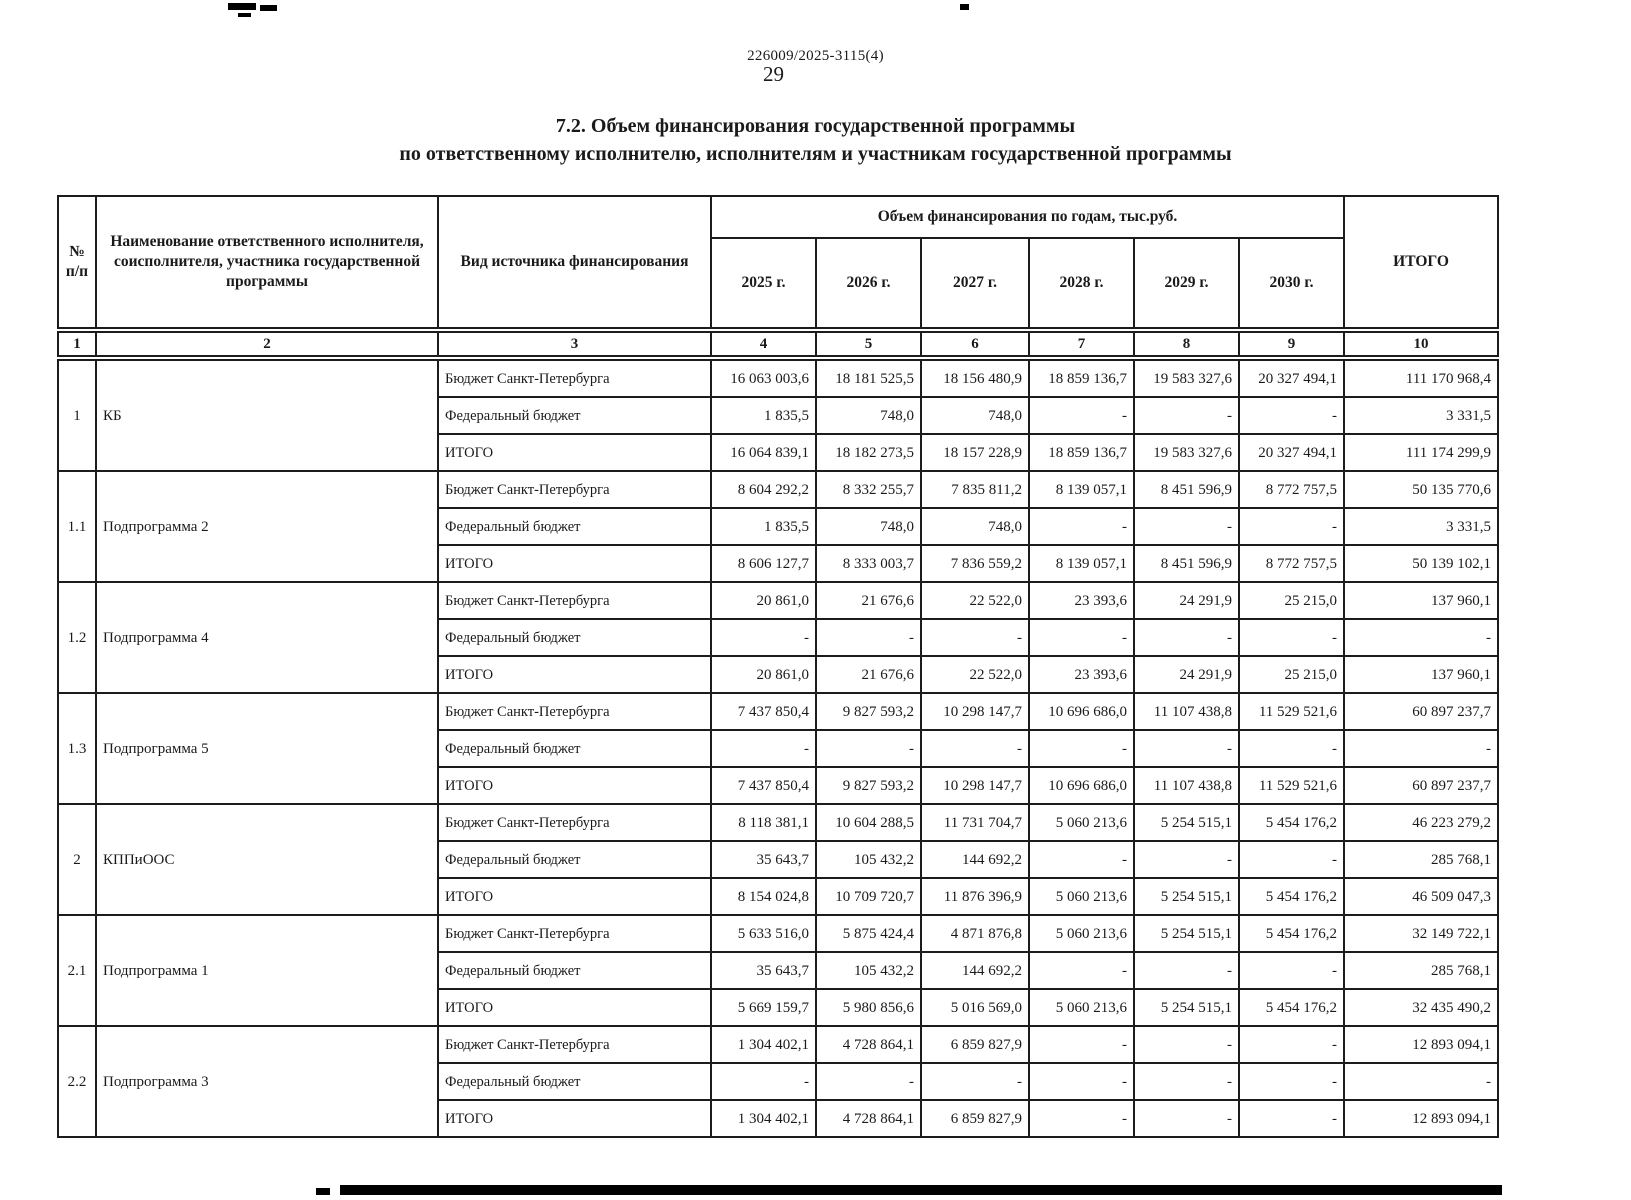 This screenshot has width=1631, height=1200. What do you see at coordinates (1291, 344) in the screenshot?
I see `colnum-9: 9` at bounding box center [1291, 344].